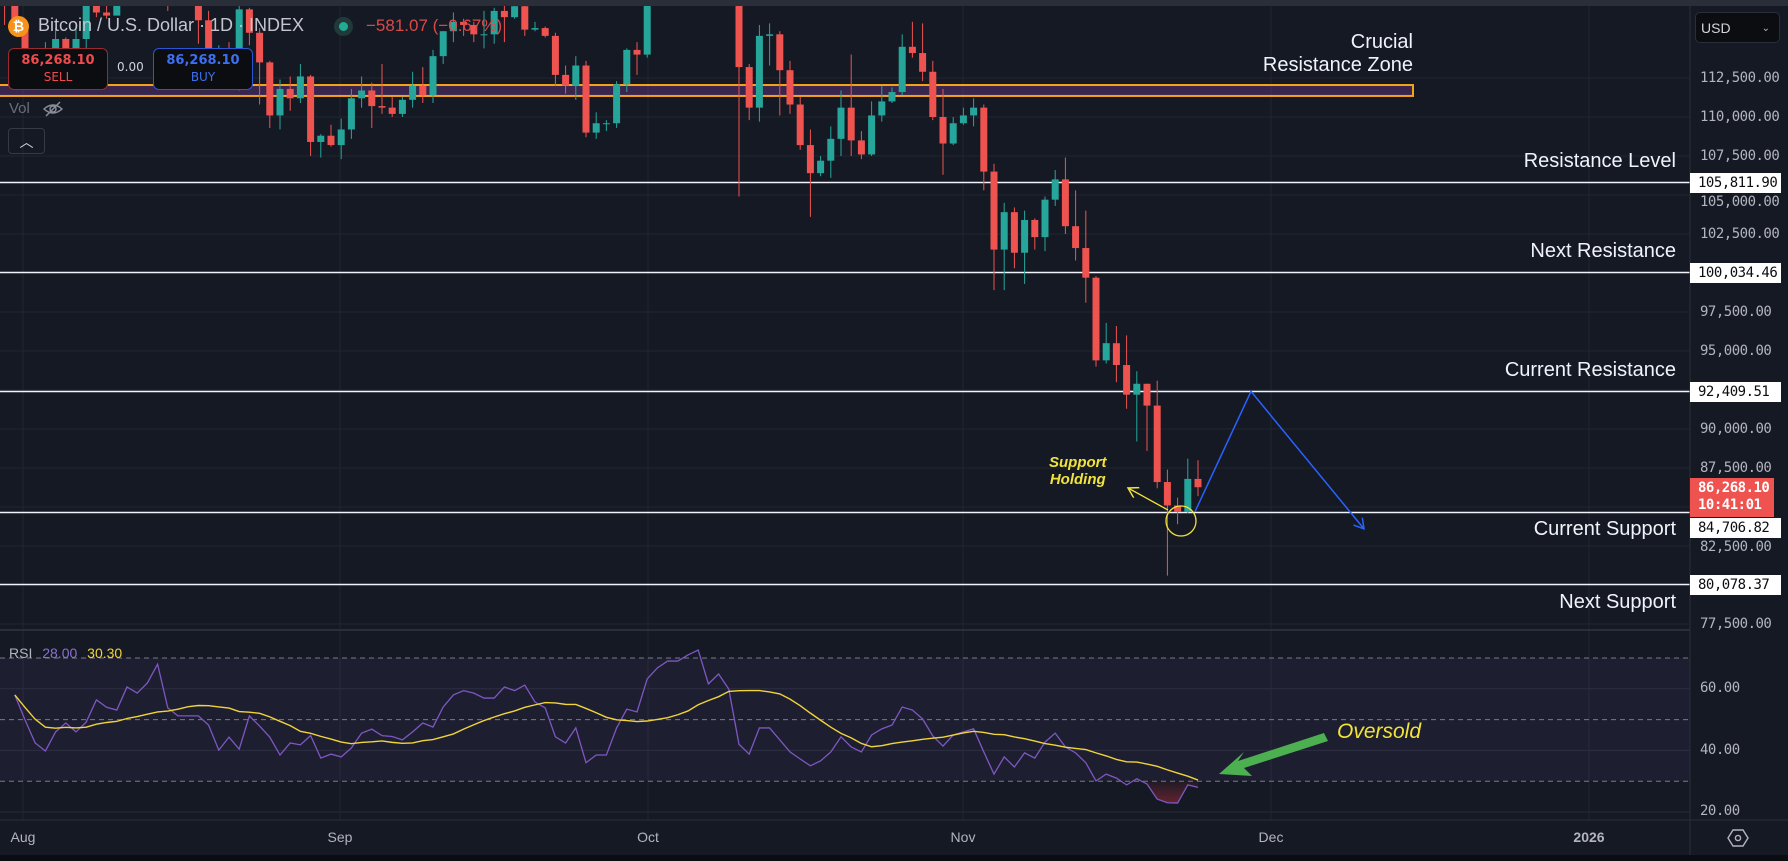  Describe the element at coordinates (53, 109) in the screenshot. I see `eye-off-icon` at that location.